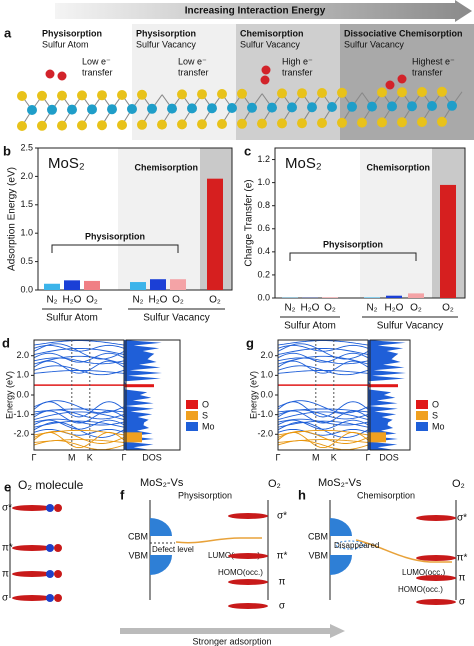 The height and width of the screenshot is (646, 474). I want to click on homo: HOMO(occ.), so click(420, 589).